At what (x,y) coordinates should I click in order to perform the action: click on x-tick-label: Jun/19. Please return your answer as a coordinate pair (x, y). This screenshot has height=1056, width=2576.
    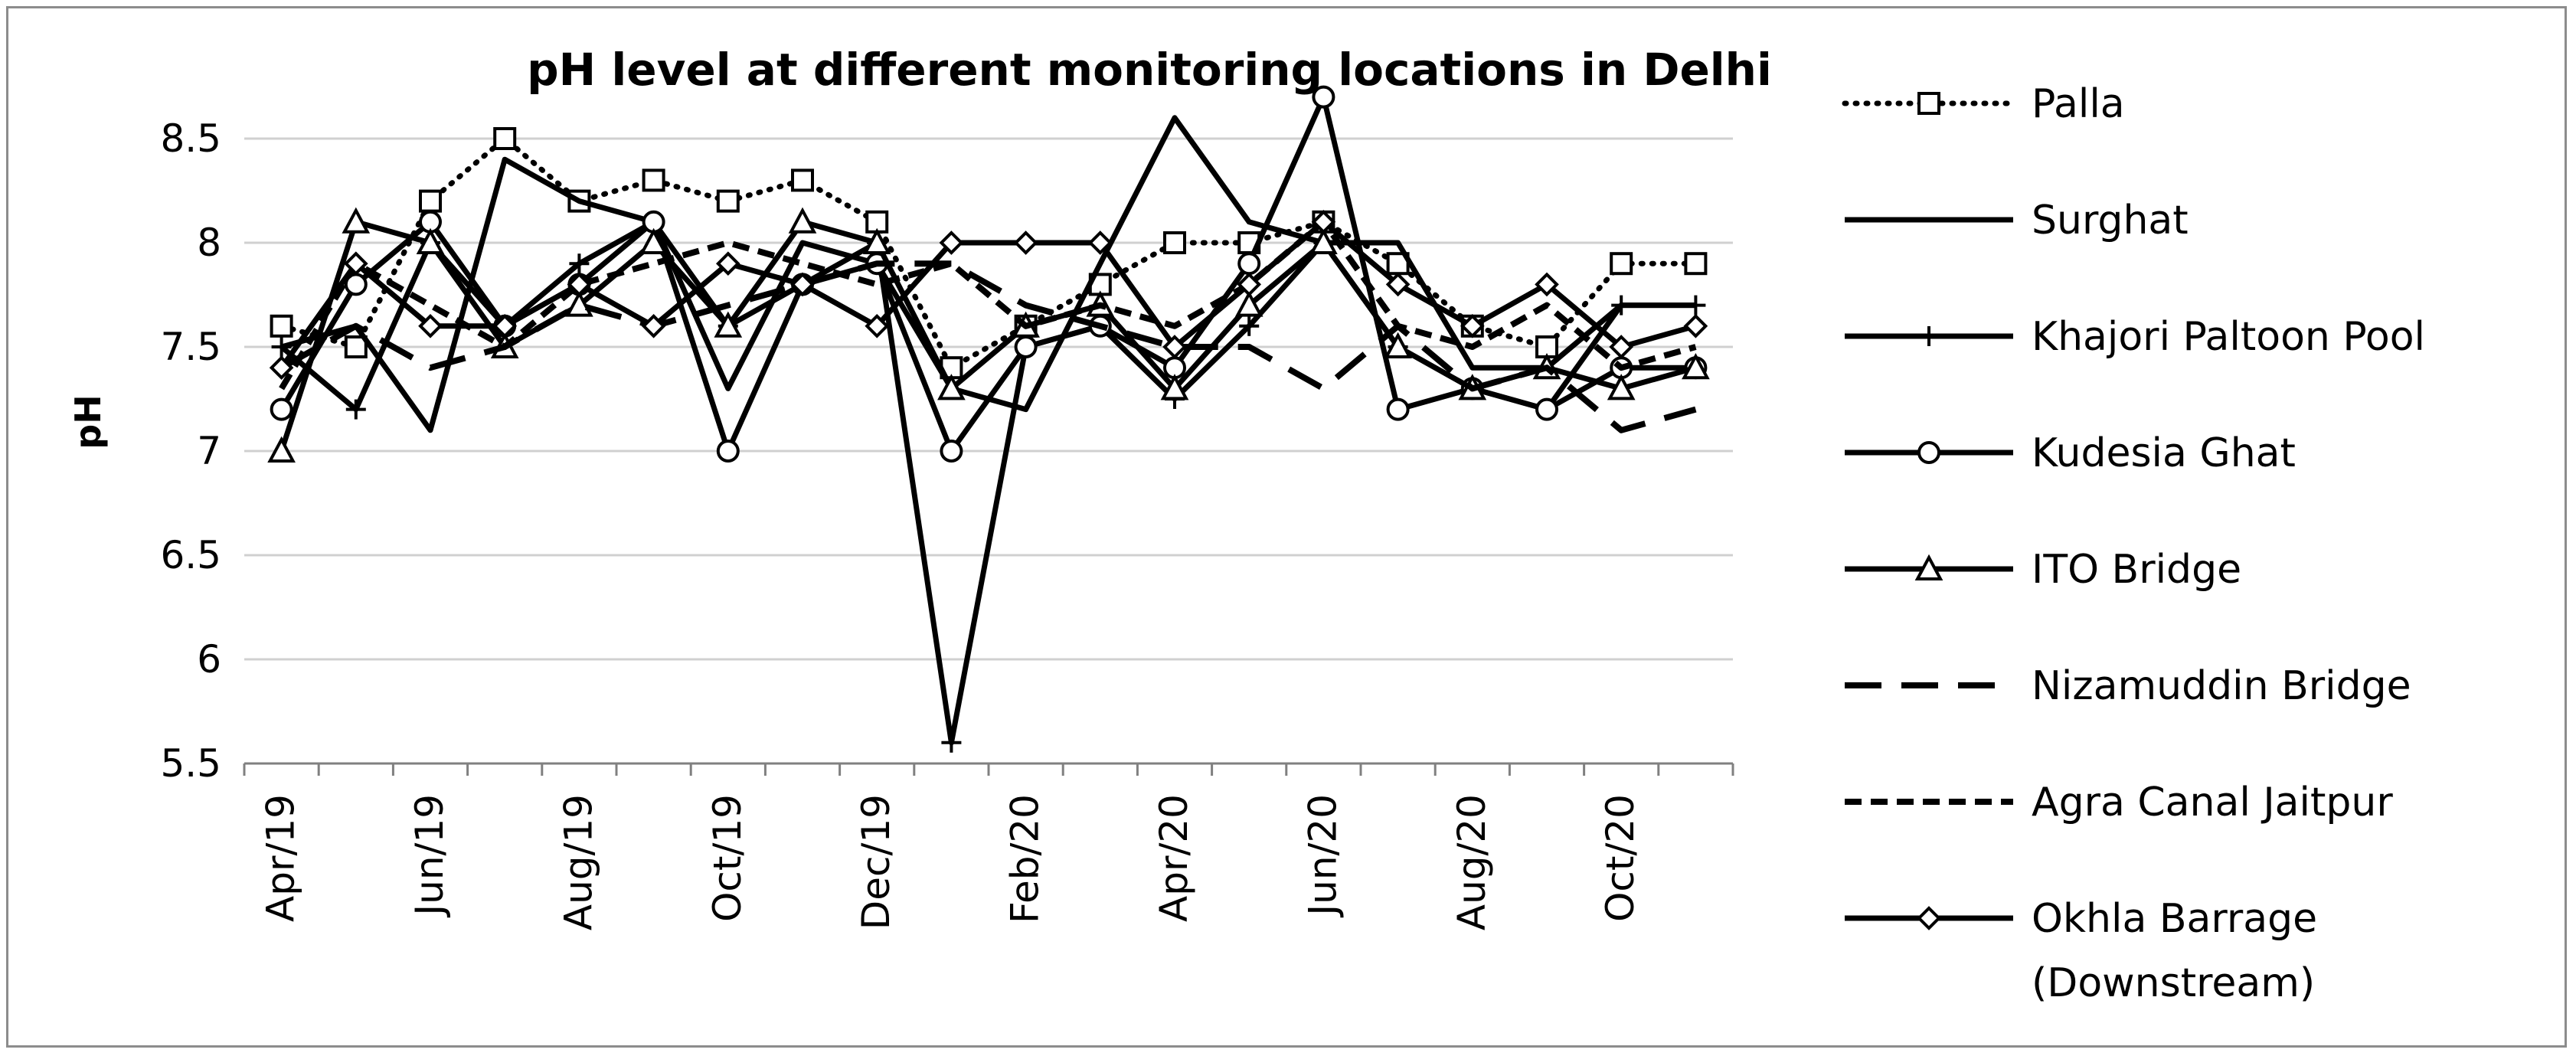
    Looking at the image, I should click on (430, 856).